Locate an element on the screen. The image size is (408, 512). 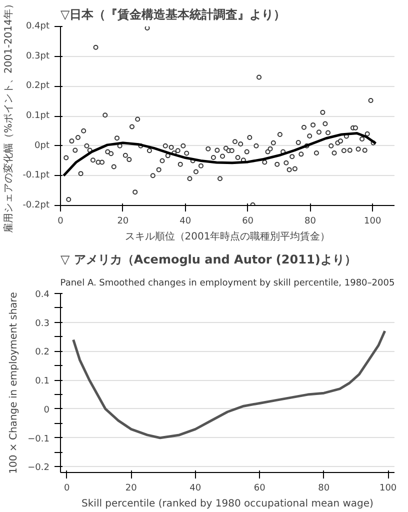
chart-title: ▽ アメリカ（Acemoglu and Autor (2011)より） is located at coordinates (208, 259).